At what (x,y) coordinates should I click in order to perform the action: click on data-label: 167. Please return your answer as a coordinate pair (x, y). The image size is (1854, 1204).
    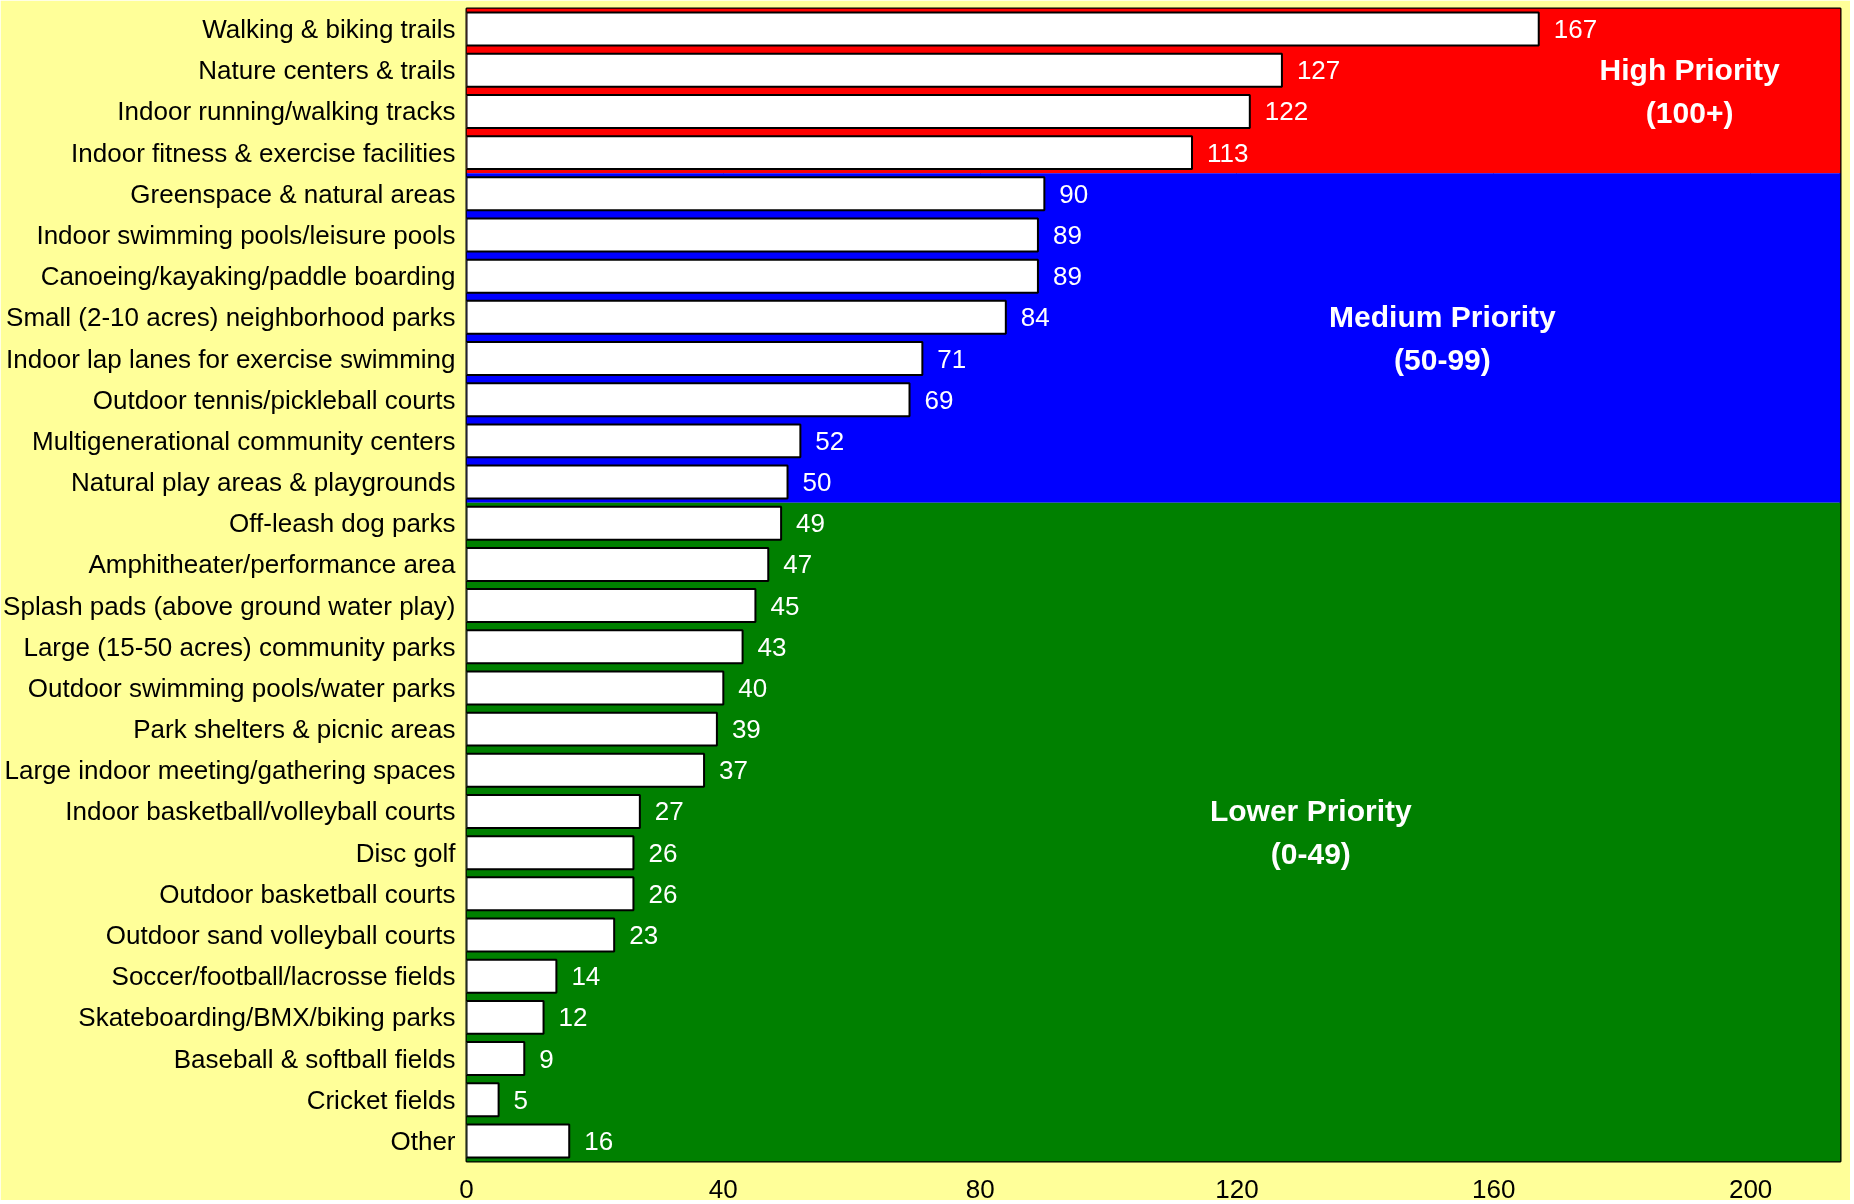
    Looking at the image, I should click on (1575, 29).